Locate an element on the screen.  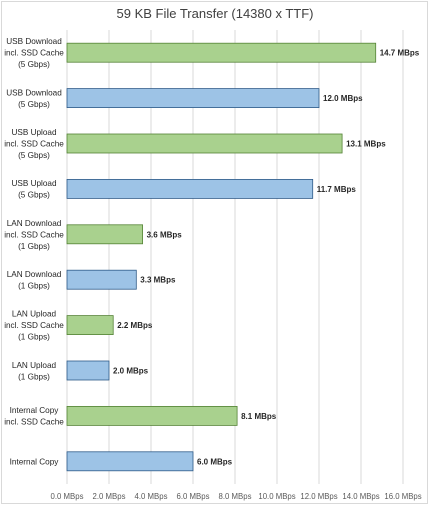
data-label: 3.6 MBps is located at coordinates (165, 234).